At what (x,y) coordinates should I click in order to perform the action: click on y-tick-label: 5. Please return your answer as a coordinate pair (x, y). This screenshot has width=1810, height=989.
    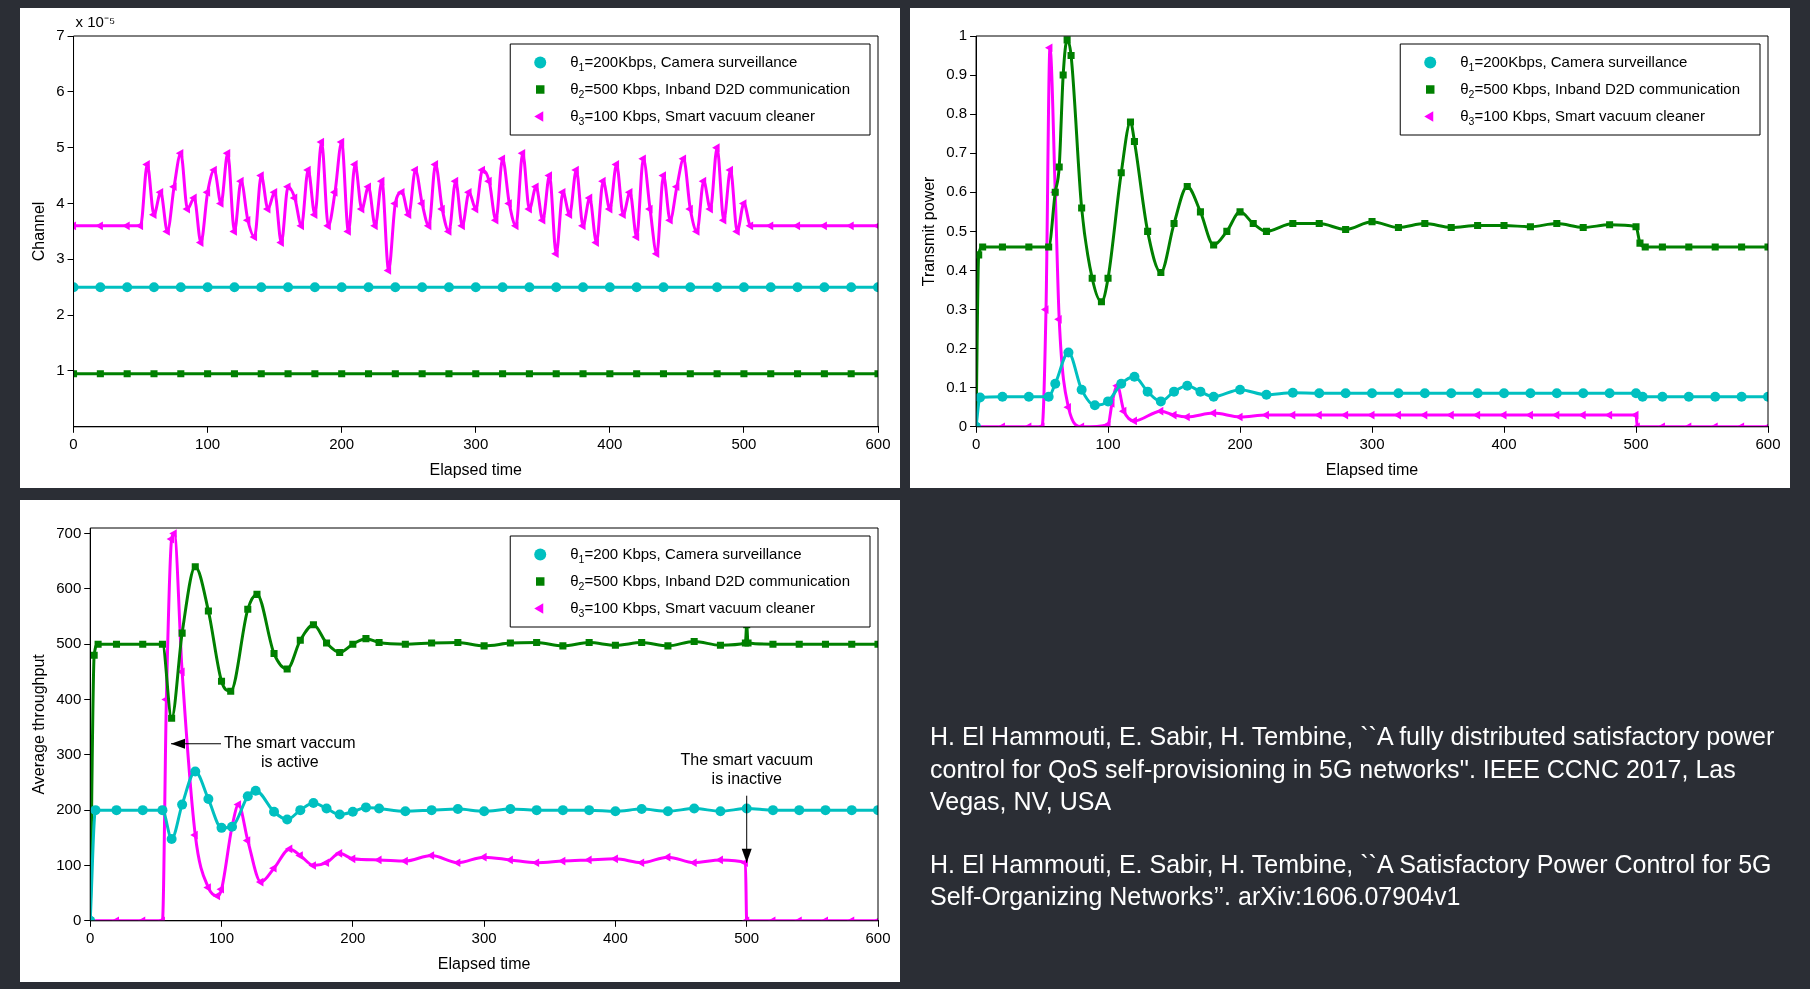
    Looking at the image, I should click on (60, 146).